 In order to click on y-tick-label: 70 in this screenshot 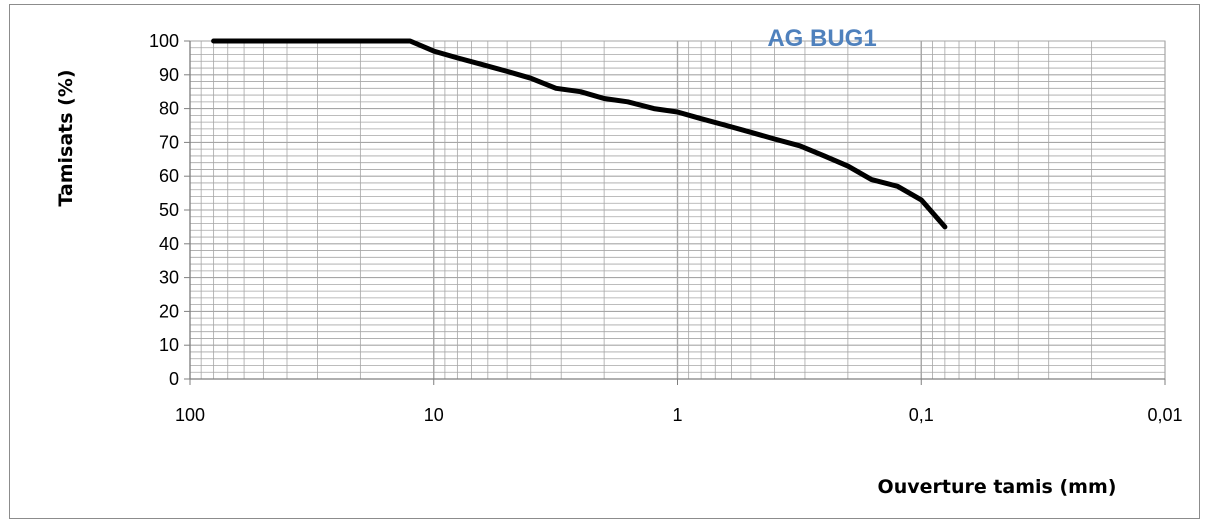, I will do `click(169, 142)`.